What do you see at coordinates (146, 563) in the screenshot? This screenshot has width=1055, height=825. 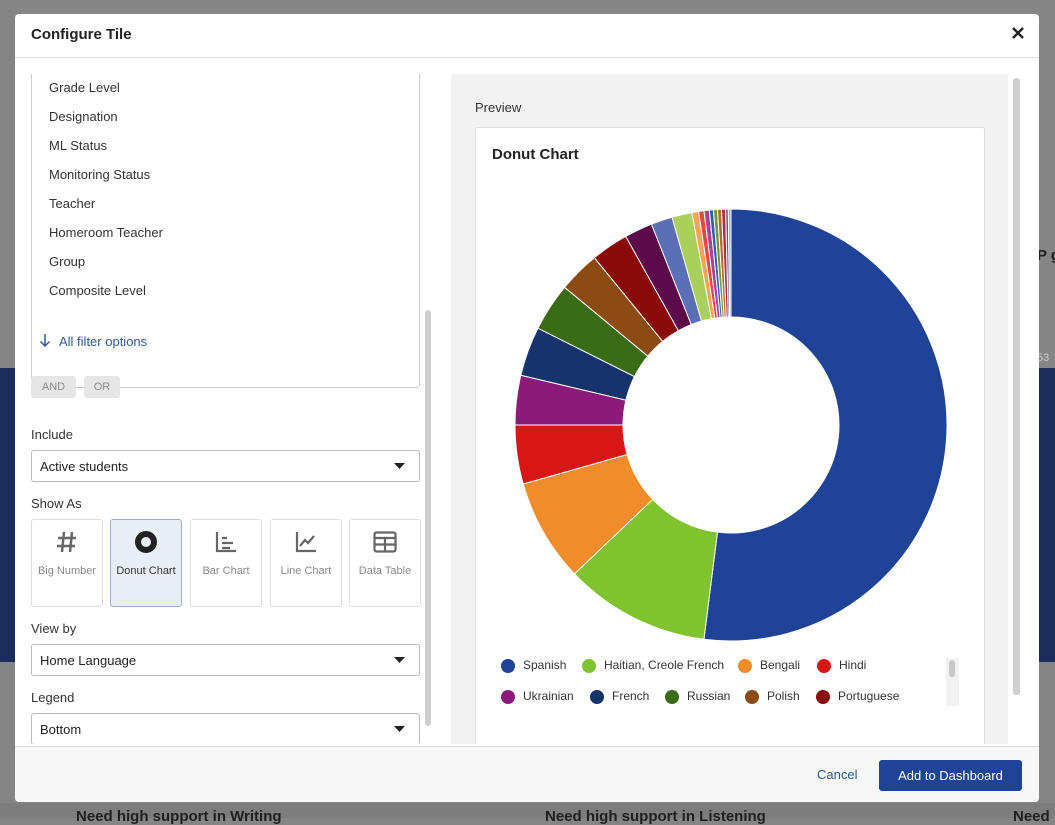 I see `donut-chart-tile: Donut Chart` at bounding box center [146, 563].